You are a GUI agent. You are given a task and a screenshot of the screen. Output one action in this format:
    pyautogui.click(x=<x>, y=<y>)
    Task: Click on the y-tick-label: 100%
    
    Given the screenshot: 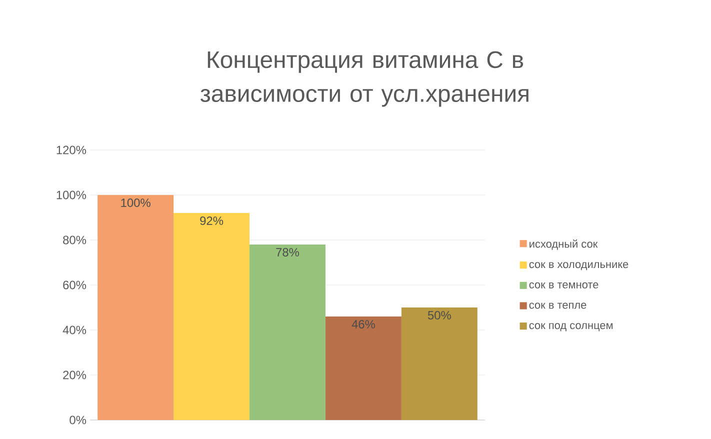 What is the action you would take?
    pyautogui.click(x=71, y=195)
    